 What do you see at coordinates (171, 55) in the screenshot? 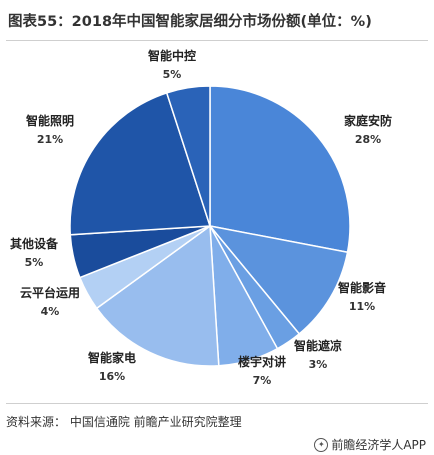
I see `slice-name-label: 智能中控` at bounding box center [171, 55].